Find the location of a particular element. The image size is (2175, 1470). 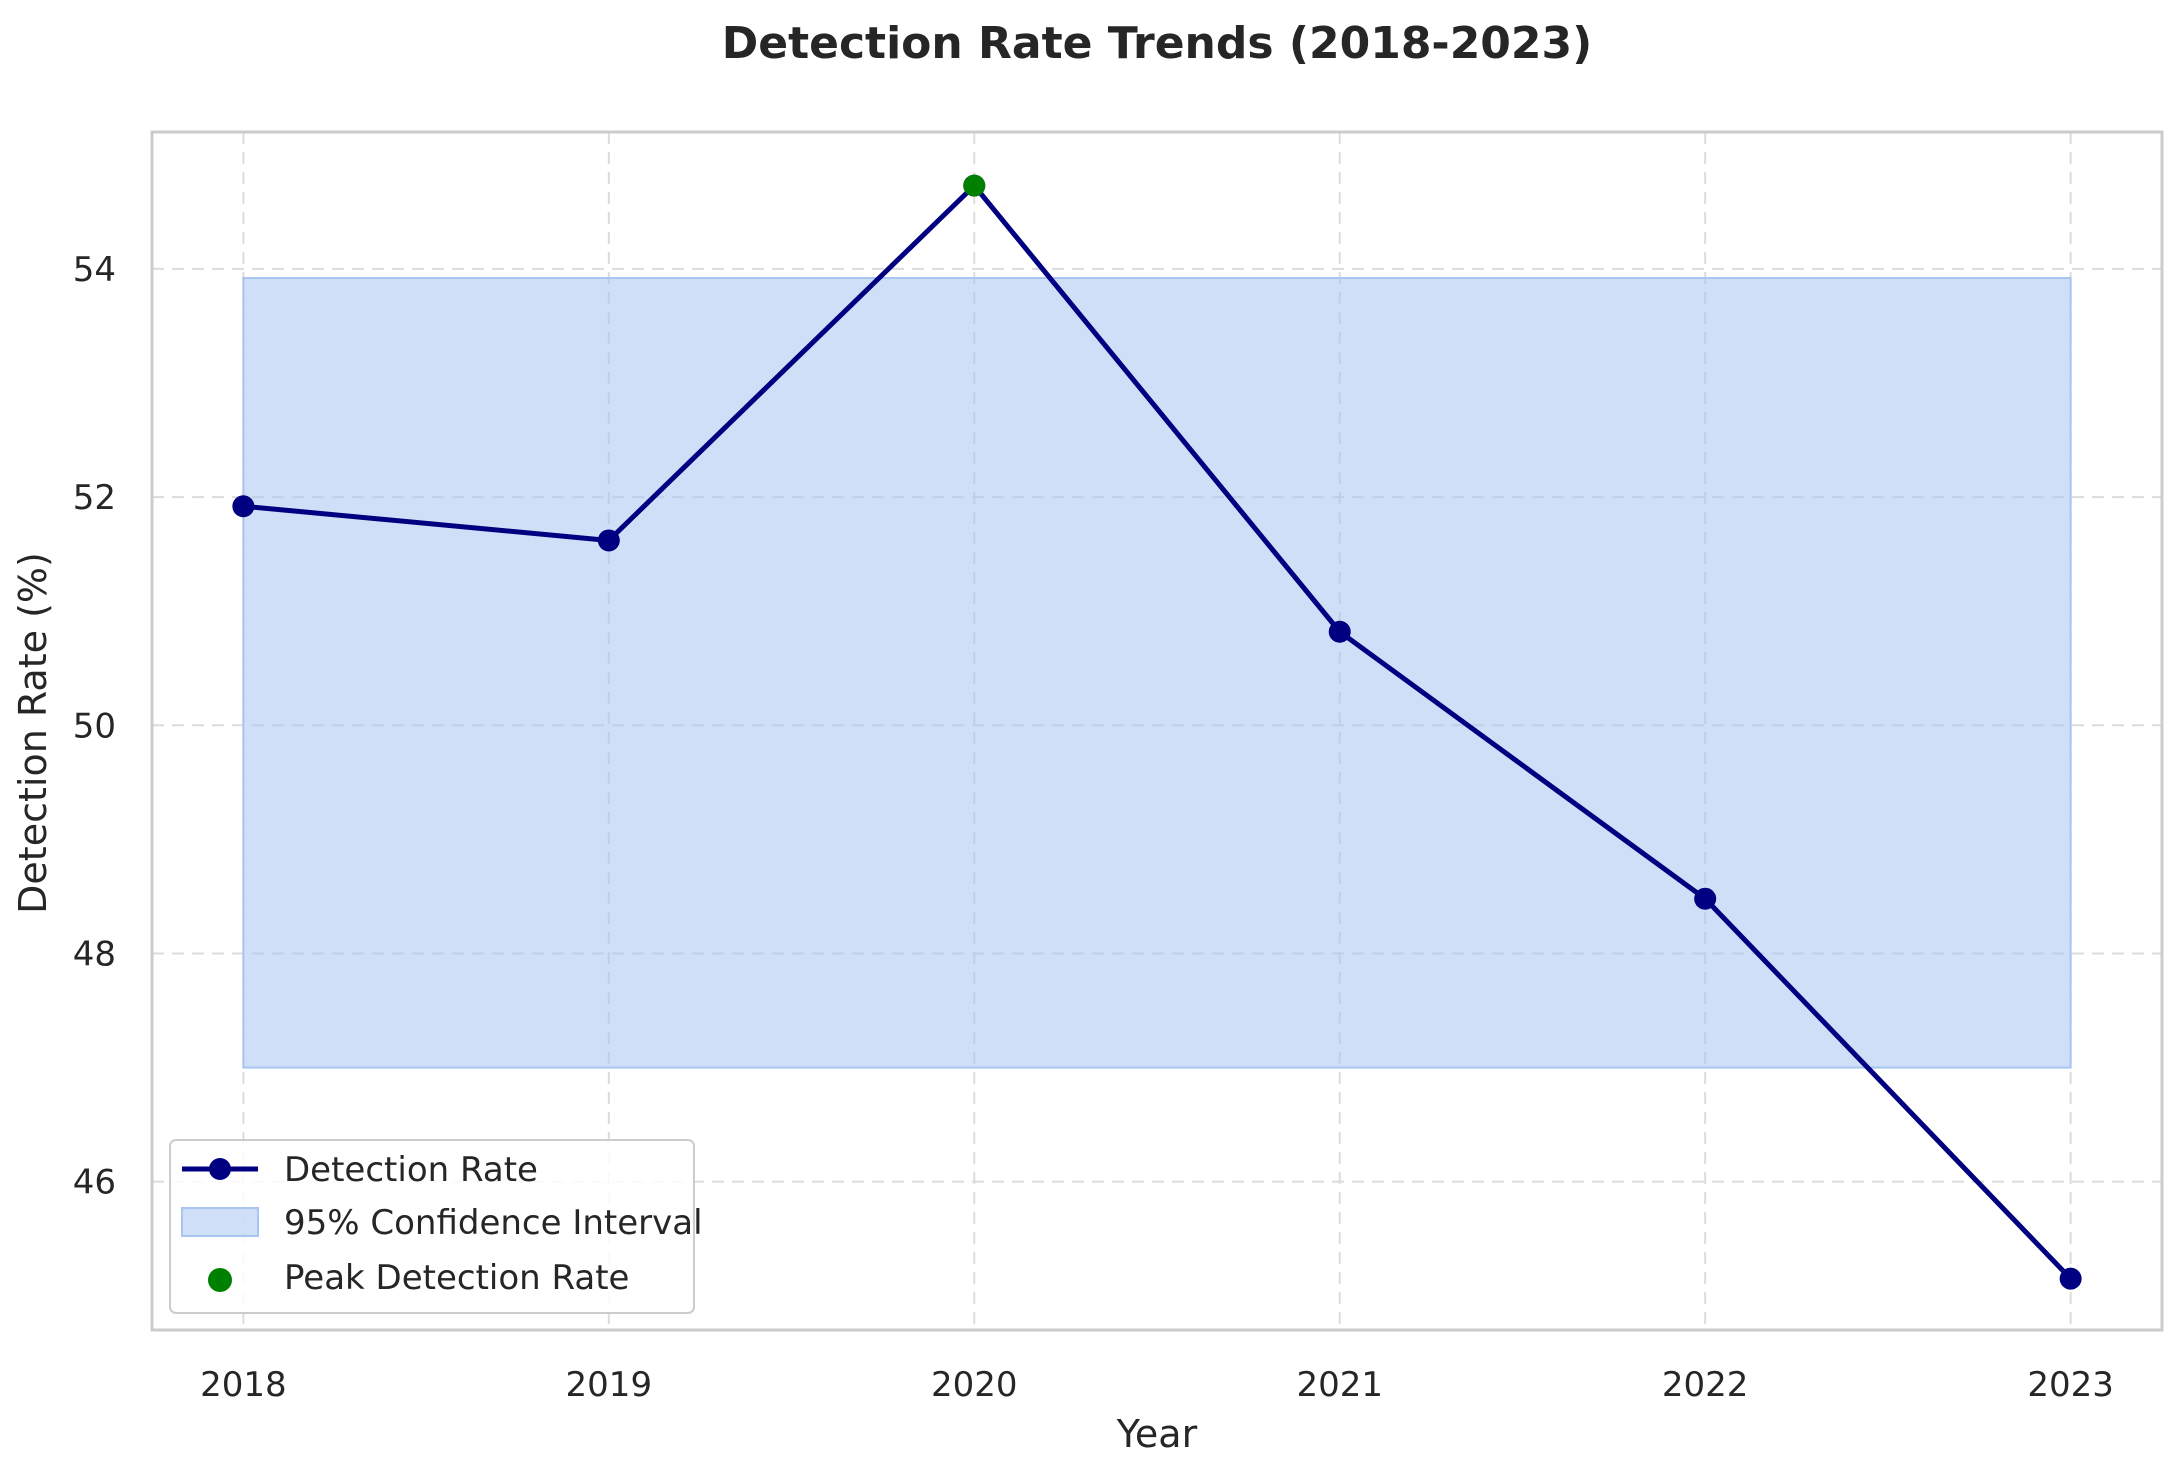

y-tick-label-52: 52 is located at coordinates (94, 498).